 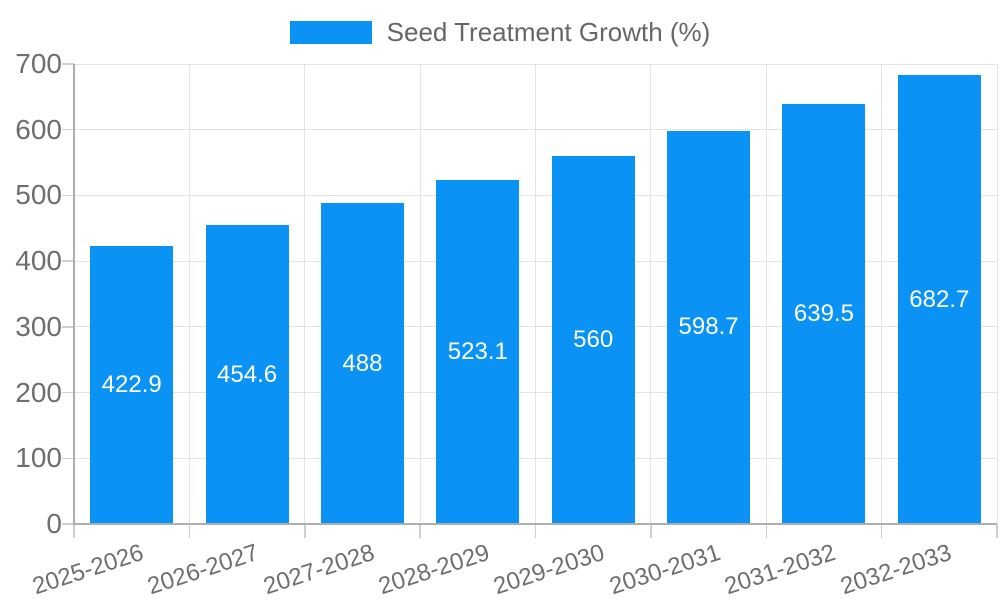 I want to click on x-tick-label: 2028-2029, so click(x=434, y=569).